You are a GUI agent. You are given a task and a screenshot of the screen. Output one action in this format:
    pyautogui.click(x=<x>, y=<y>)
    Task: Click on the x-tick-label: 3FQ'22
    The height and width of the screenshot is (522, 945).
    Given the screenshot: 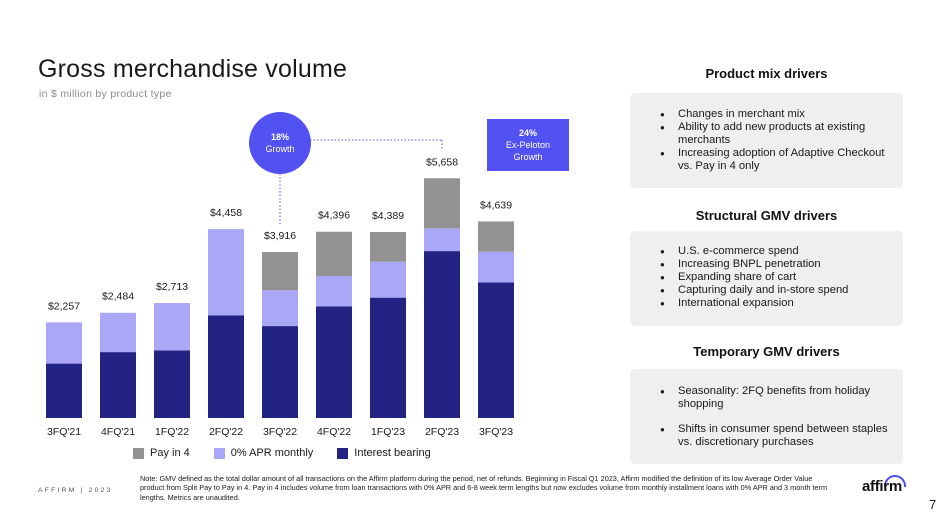 What is the action you would take?
    pyautogui.click(x=280, y=432)
    